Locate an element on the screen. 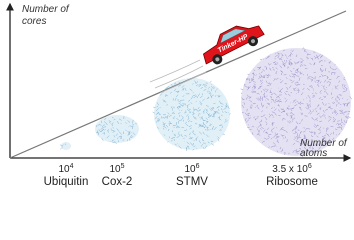 Image resolution: width=354 pixels, height=240 pixels. x-axis-label: Number of is located at coordinates (324, 143).